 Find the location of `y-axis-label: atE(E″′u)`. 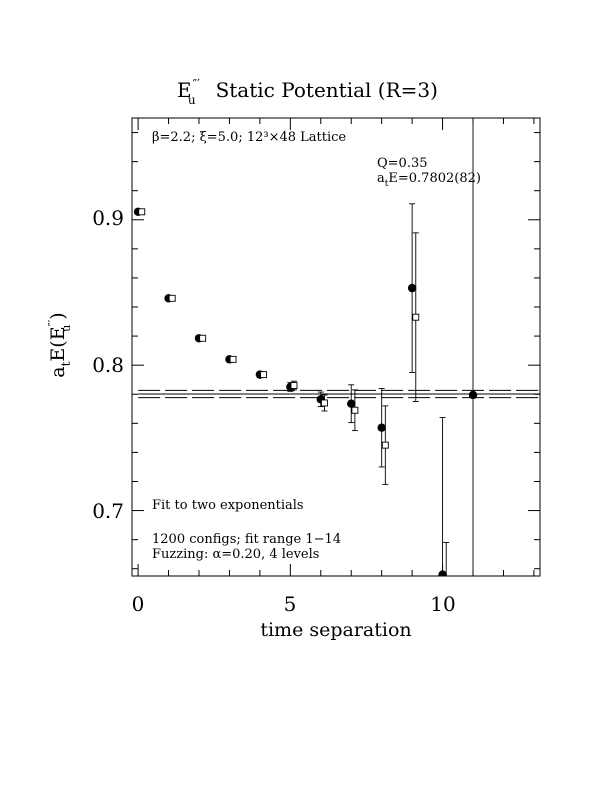

y-axis-label: atE(E″′u) is located at coordinates (59, 344).